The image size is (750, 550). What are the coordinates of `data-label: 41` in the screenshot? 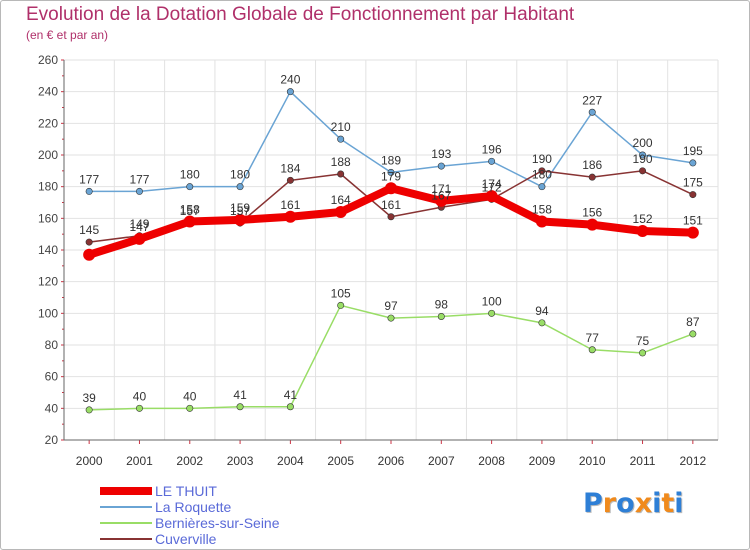 It's located at (240, 395).